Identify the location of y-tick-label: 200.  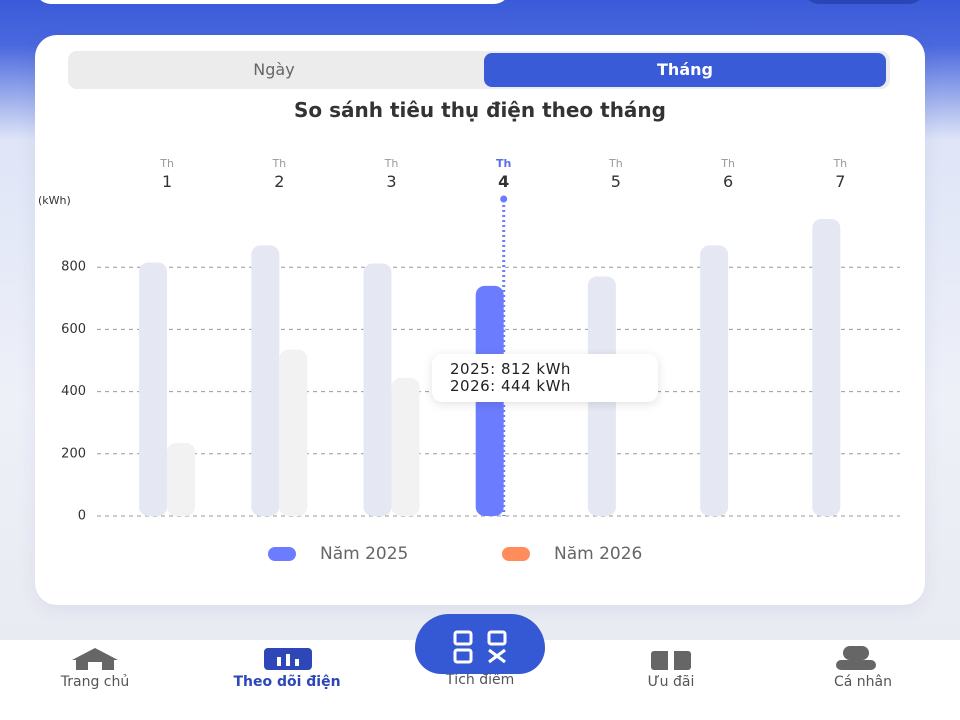
(73, 453).